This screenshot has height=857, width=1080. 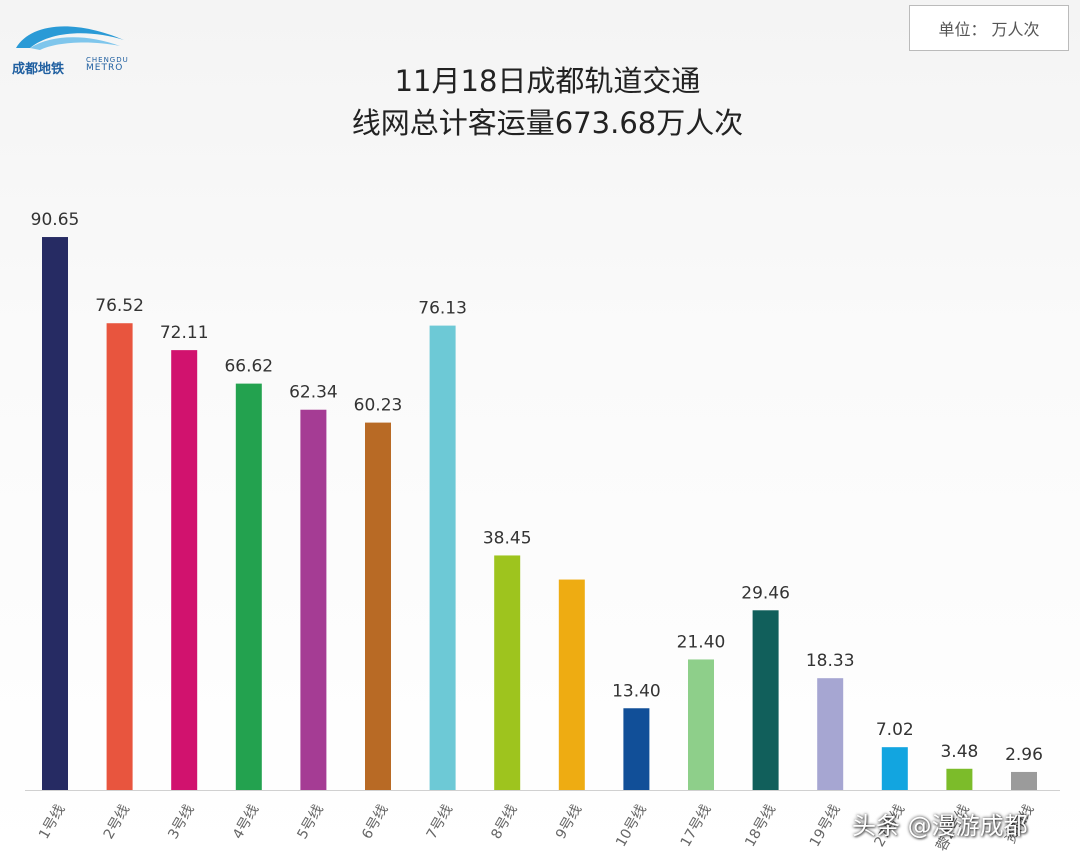 What do you see at coordinates (378, 406) in the screenshot?
I see `value-label-6: 60.23` at bounding box center [378, 406].